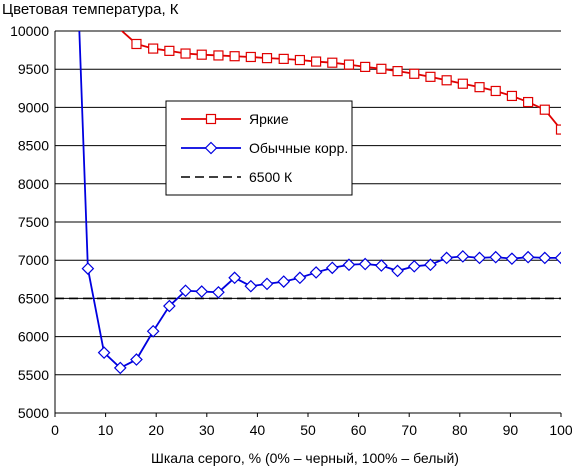 Image resolution: width=572 pixels, height=467 pixels. Describe the element at coordinates (55, 430) in the screenshot. I see `x-tick-label: 0` at that location.